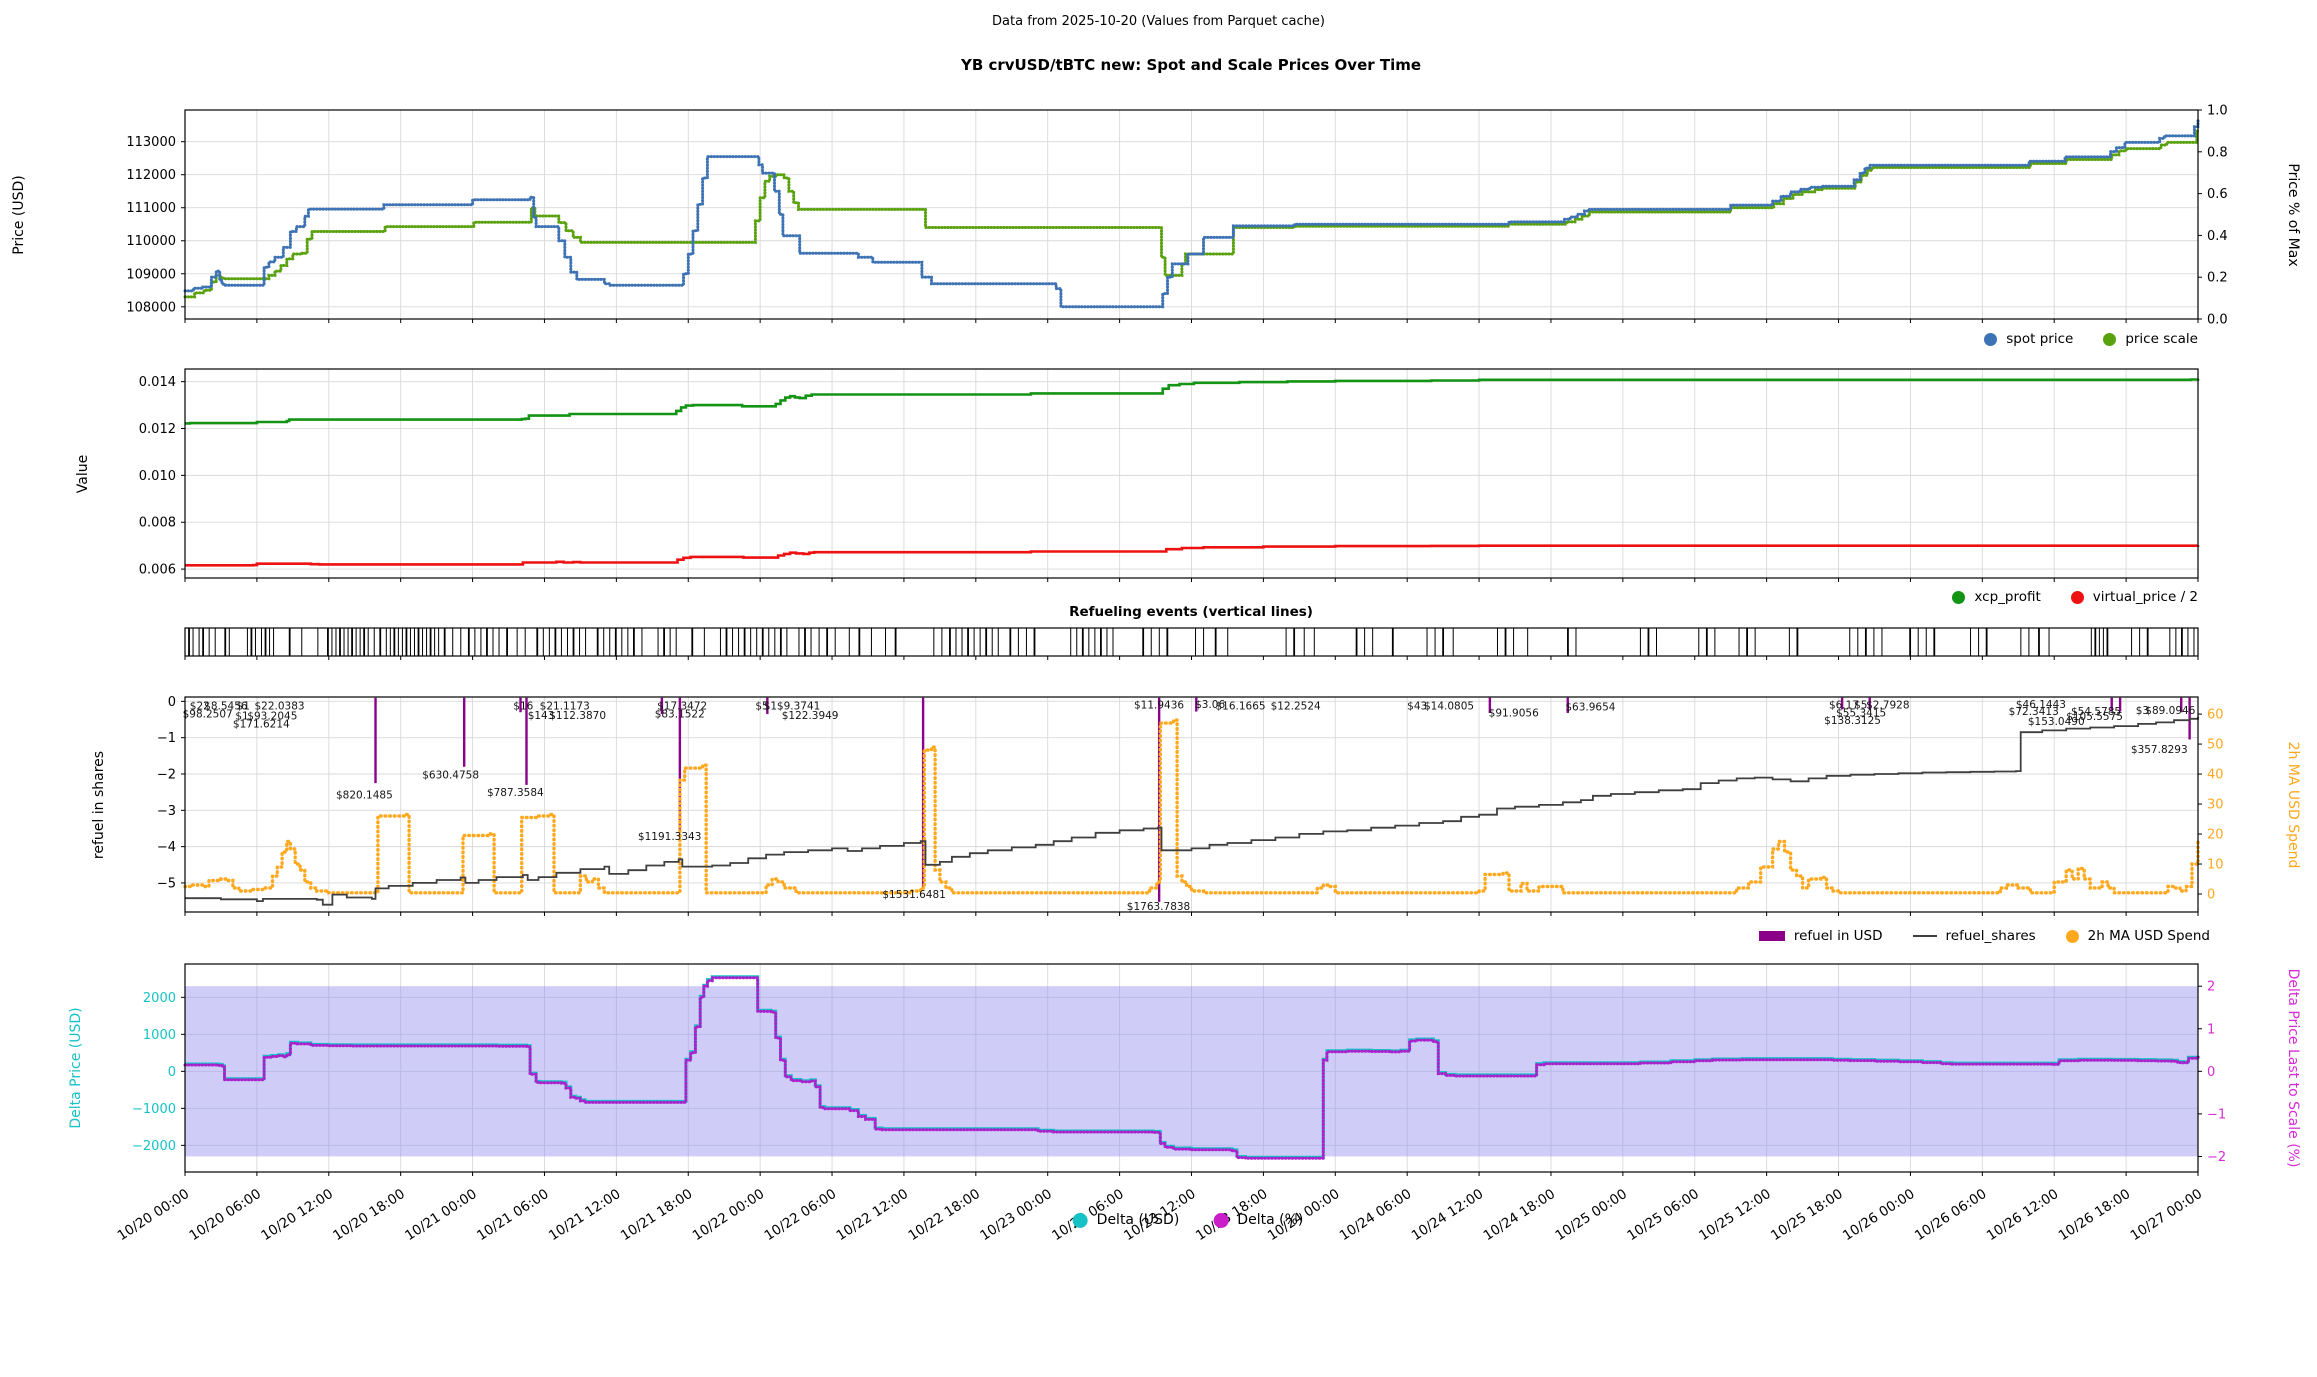 This screenshot has width=2317, height=1377. What do you see at coordinates (1771, 936) in the screenshot?
I see `refuel-usd-patch-icon` at bounding box center [1771, 936].